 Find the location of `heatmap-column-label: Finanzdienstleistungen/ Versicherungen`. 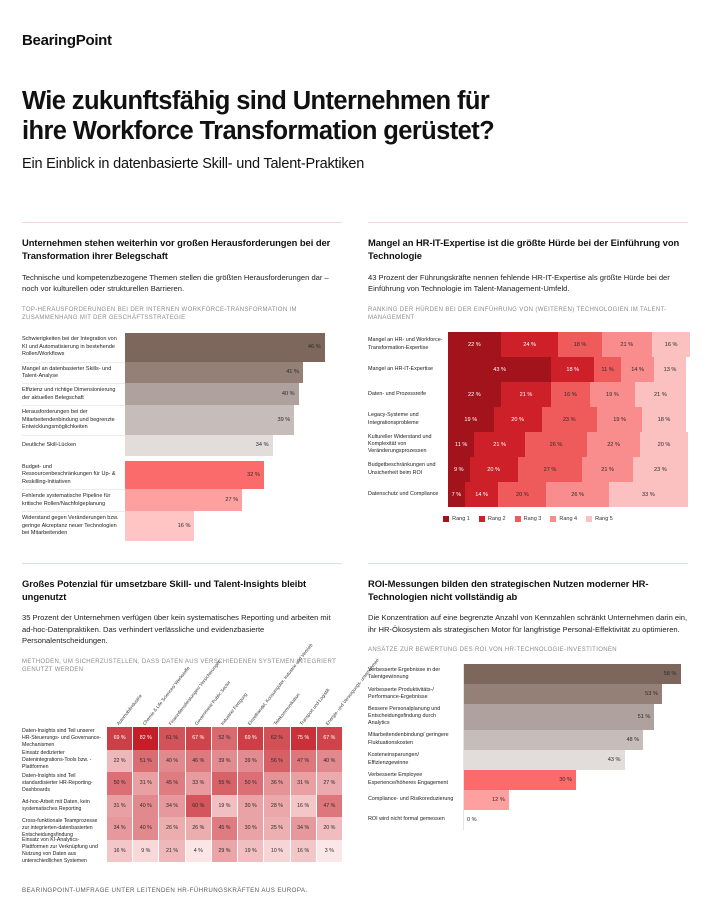

heatmap-column-label: Finanzdienstleistungen/ Versicherungen is located at coordinates (190, 692).